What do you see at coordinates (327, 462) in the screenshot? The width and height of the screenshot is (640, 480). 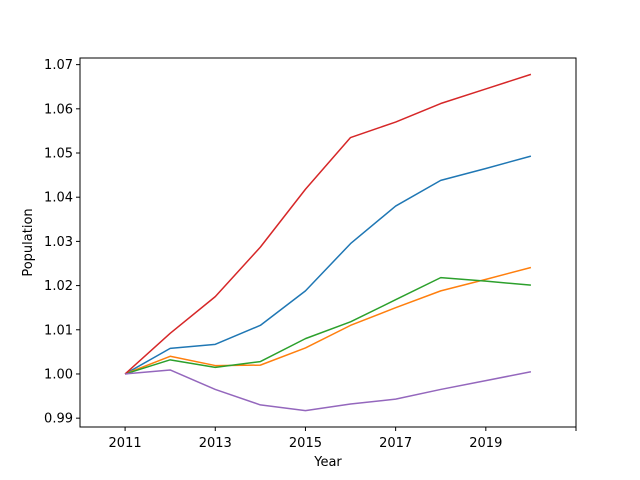 I see `x-axis-label: Year` at bounding box center [327, 462].